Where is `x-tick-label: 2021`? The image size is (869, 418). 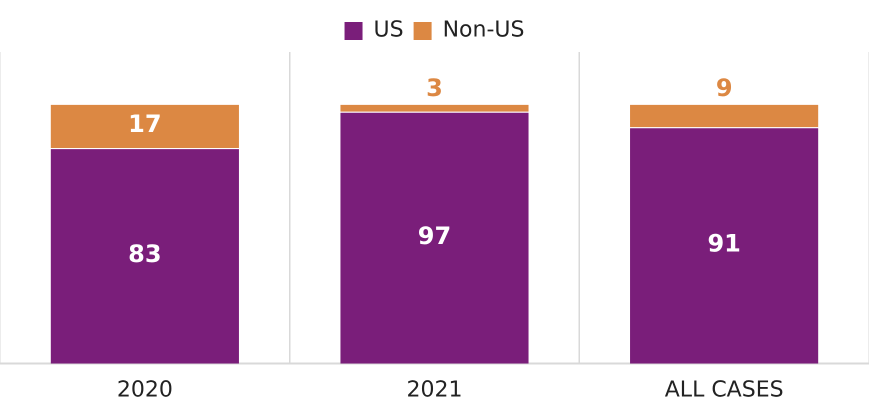
x-tick-label: 2021 is located at coordinates (434, 390).